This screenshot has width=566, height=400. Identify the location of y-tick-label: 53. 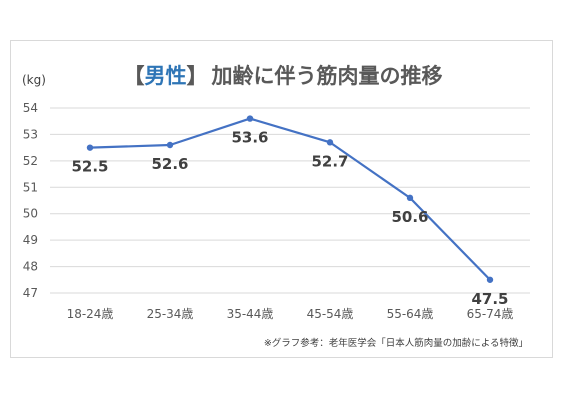
(30, 134).